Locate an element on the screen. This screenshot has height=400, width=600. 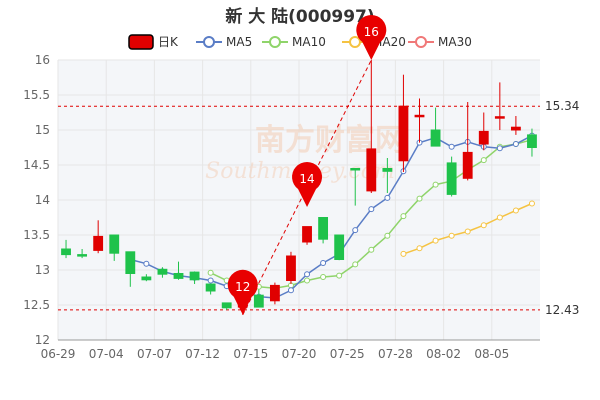
x-tick-label: 07-07 is located at coordinates (154, 354).